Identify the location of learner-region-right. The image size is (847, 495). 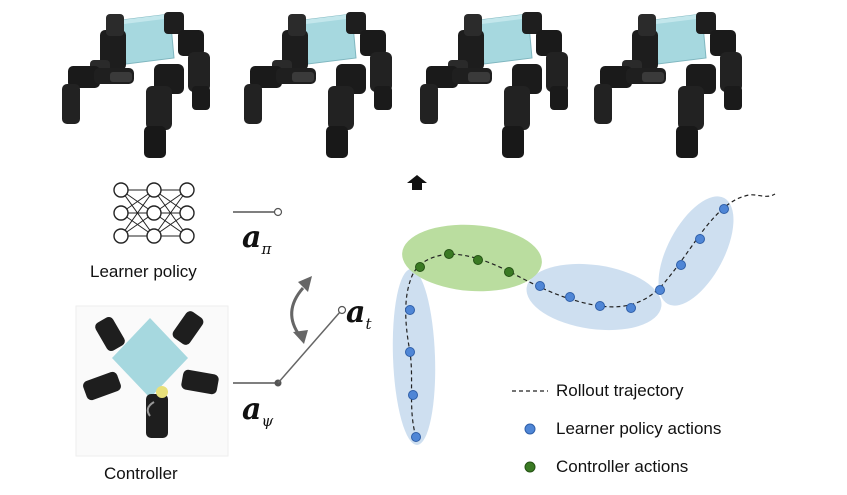
(696, 251).